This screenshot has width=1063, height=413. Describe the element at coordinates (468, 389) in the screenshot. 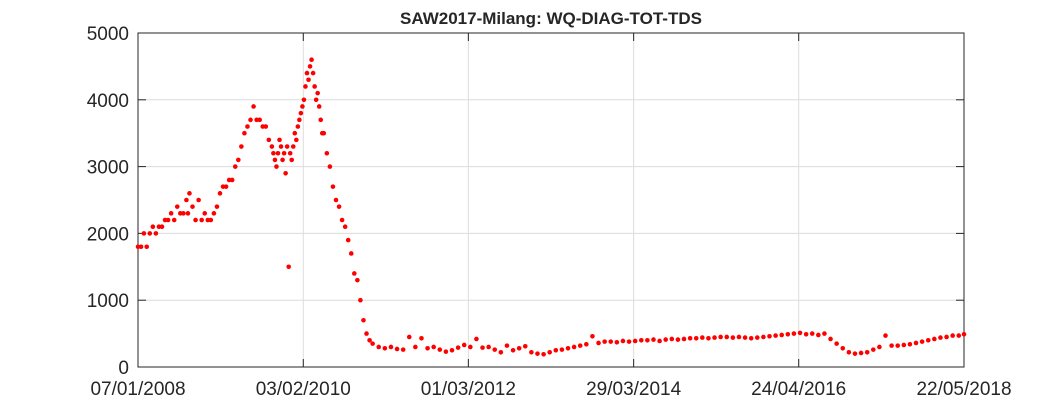

I see `x-tick-label: 01/03/2012` at that location.